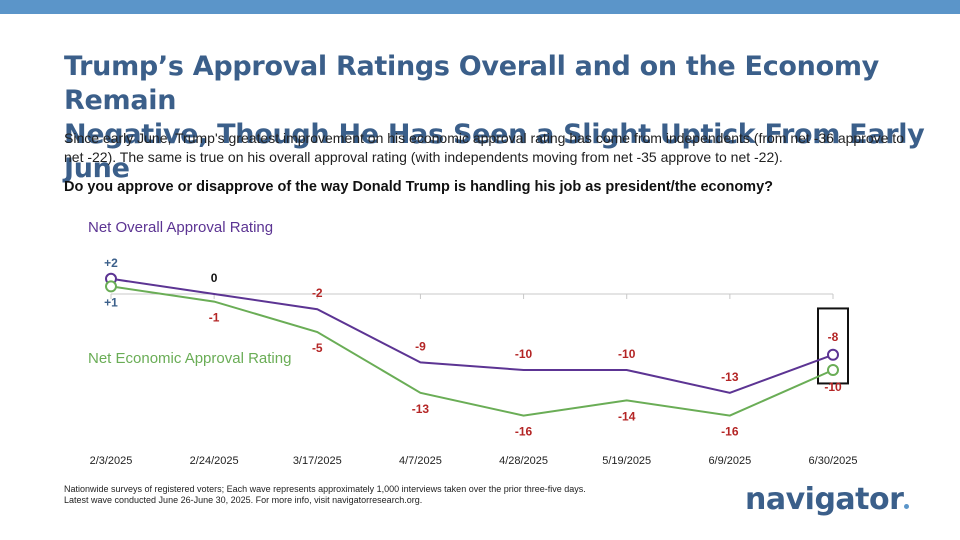 Image resolution: width=960 pixels, height=540 pixels. Describe the element at coordinates (833, 461) in the screenshot. I see `x-tick-label: 6/30/2025` at that location.